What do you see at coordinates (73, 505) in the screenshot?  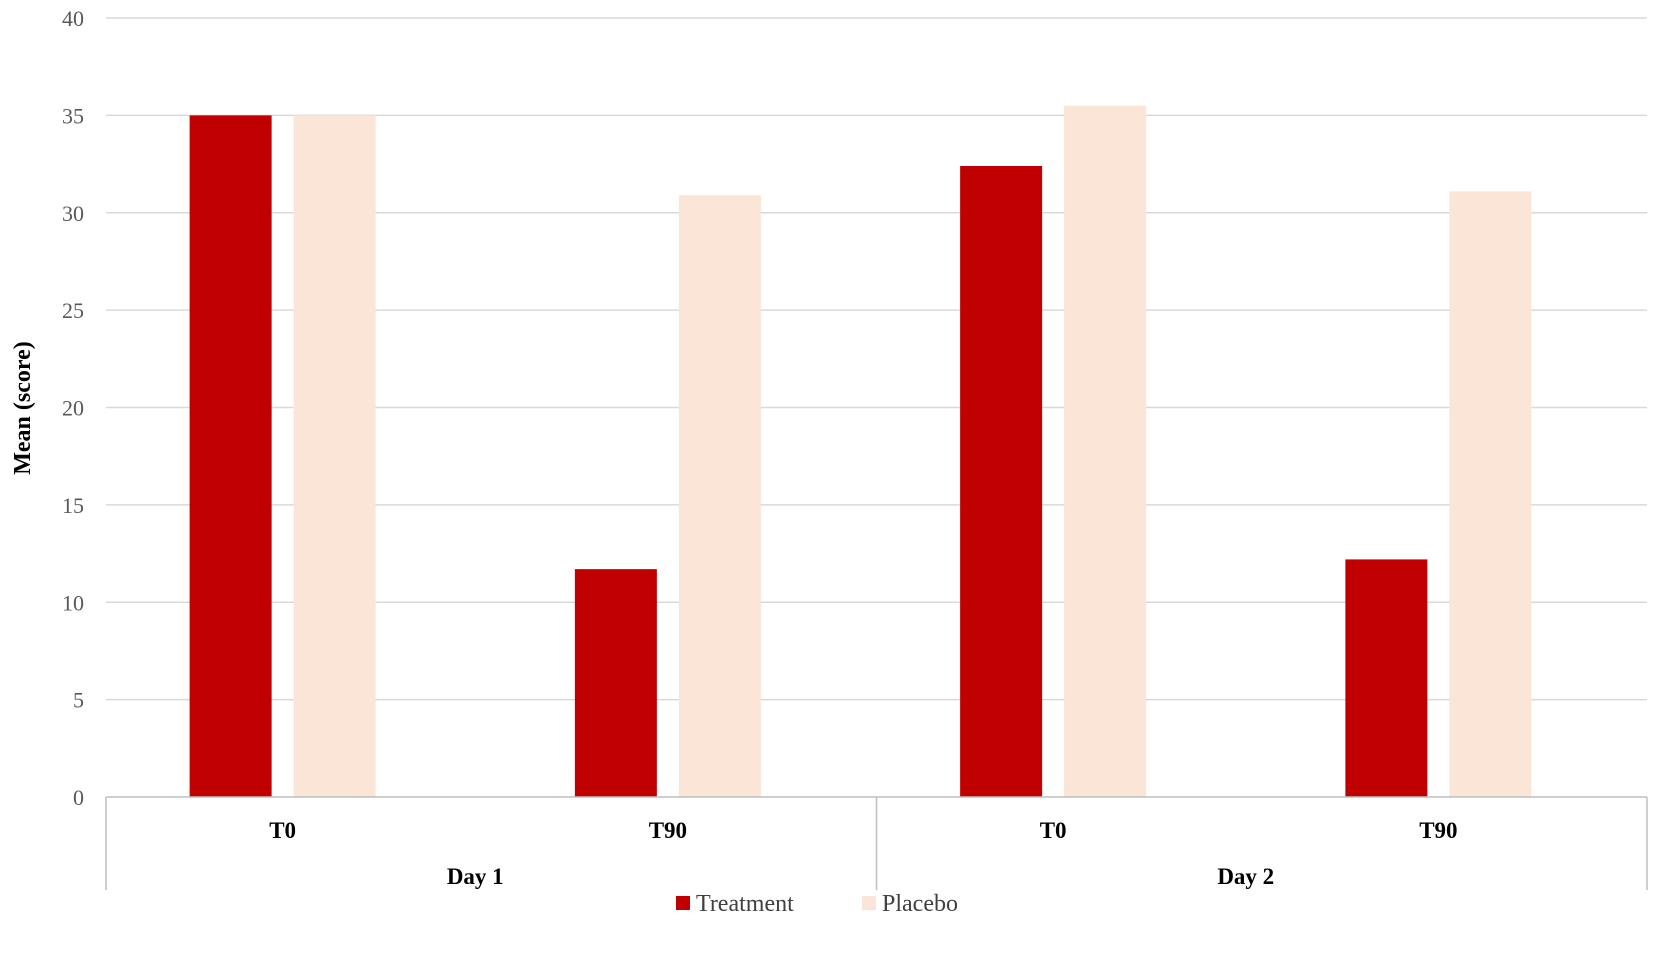 I see `y-tick-label: 15` at bounding box center [73, 505].